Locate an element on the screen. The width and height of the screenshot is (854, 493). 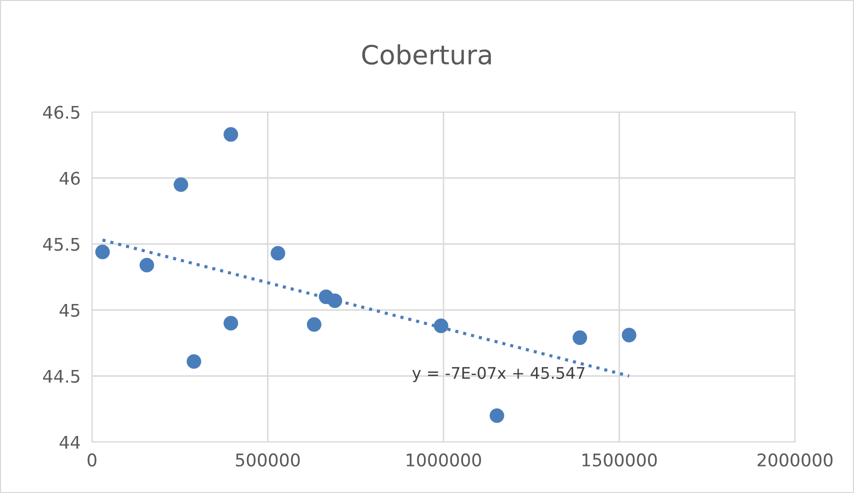
y-tick-label: 46.5 is located at coordinates (61, 112).